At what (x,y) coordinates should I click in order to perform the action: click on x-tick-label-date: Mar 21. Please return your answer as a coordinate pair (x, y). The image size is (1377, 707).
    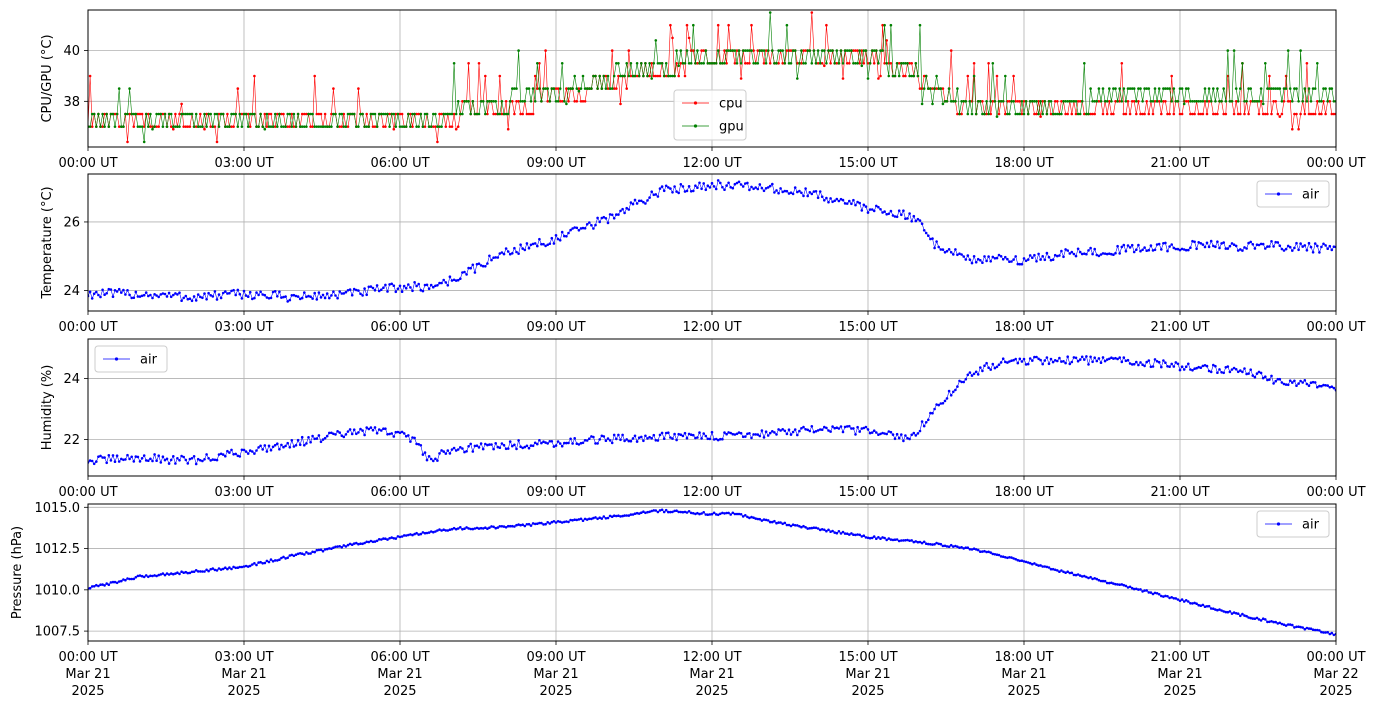
    Looking at the image, I should click on (867, 674).